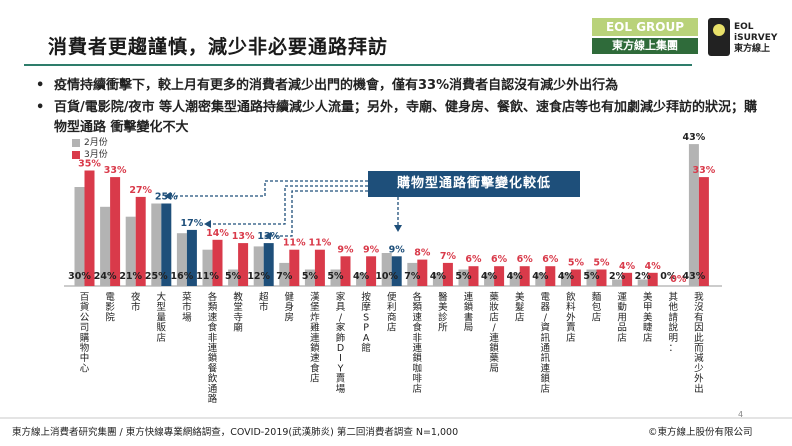 This screenshot has height=446, width=792. What do you see at coordinates (755, 38) in the screenshot?
I see `isurvey-logo-text: EOL iSURVEY 東方線上` at bounding box center [755, 38].